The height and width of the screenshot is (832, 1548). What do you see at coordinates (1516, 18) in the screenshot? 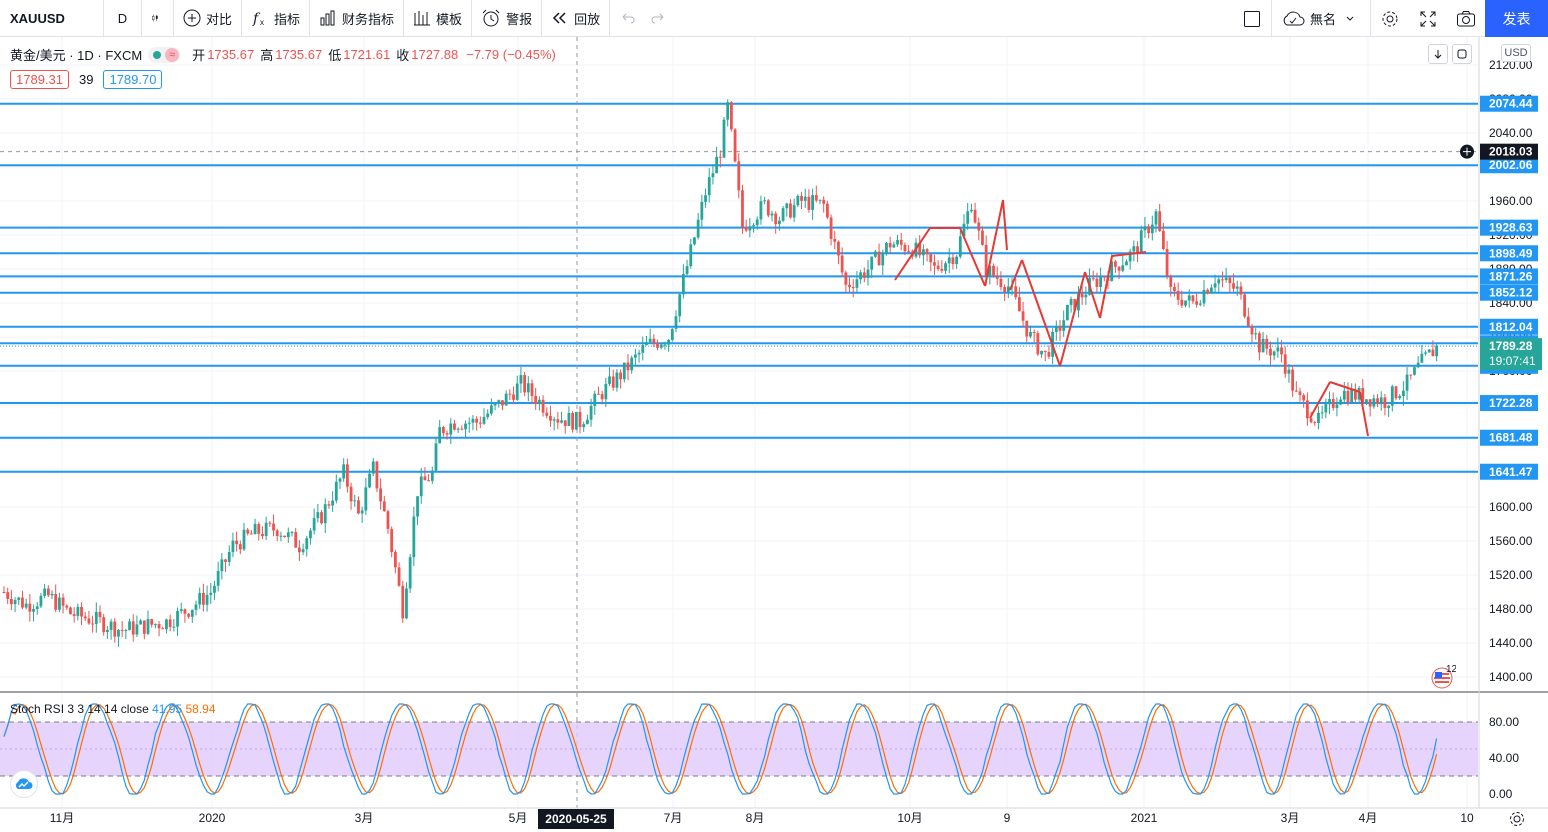
I see `publish-button: 发表` at bounding box center [1516, 18].